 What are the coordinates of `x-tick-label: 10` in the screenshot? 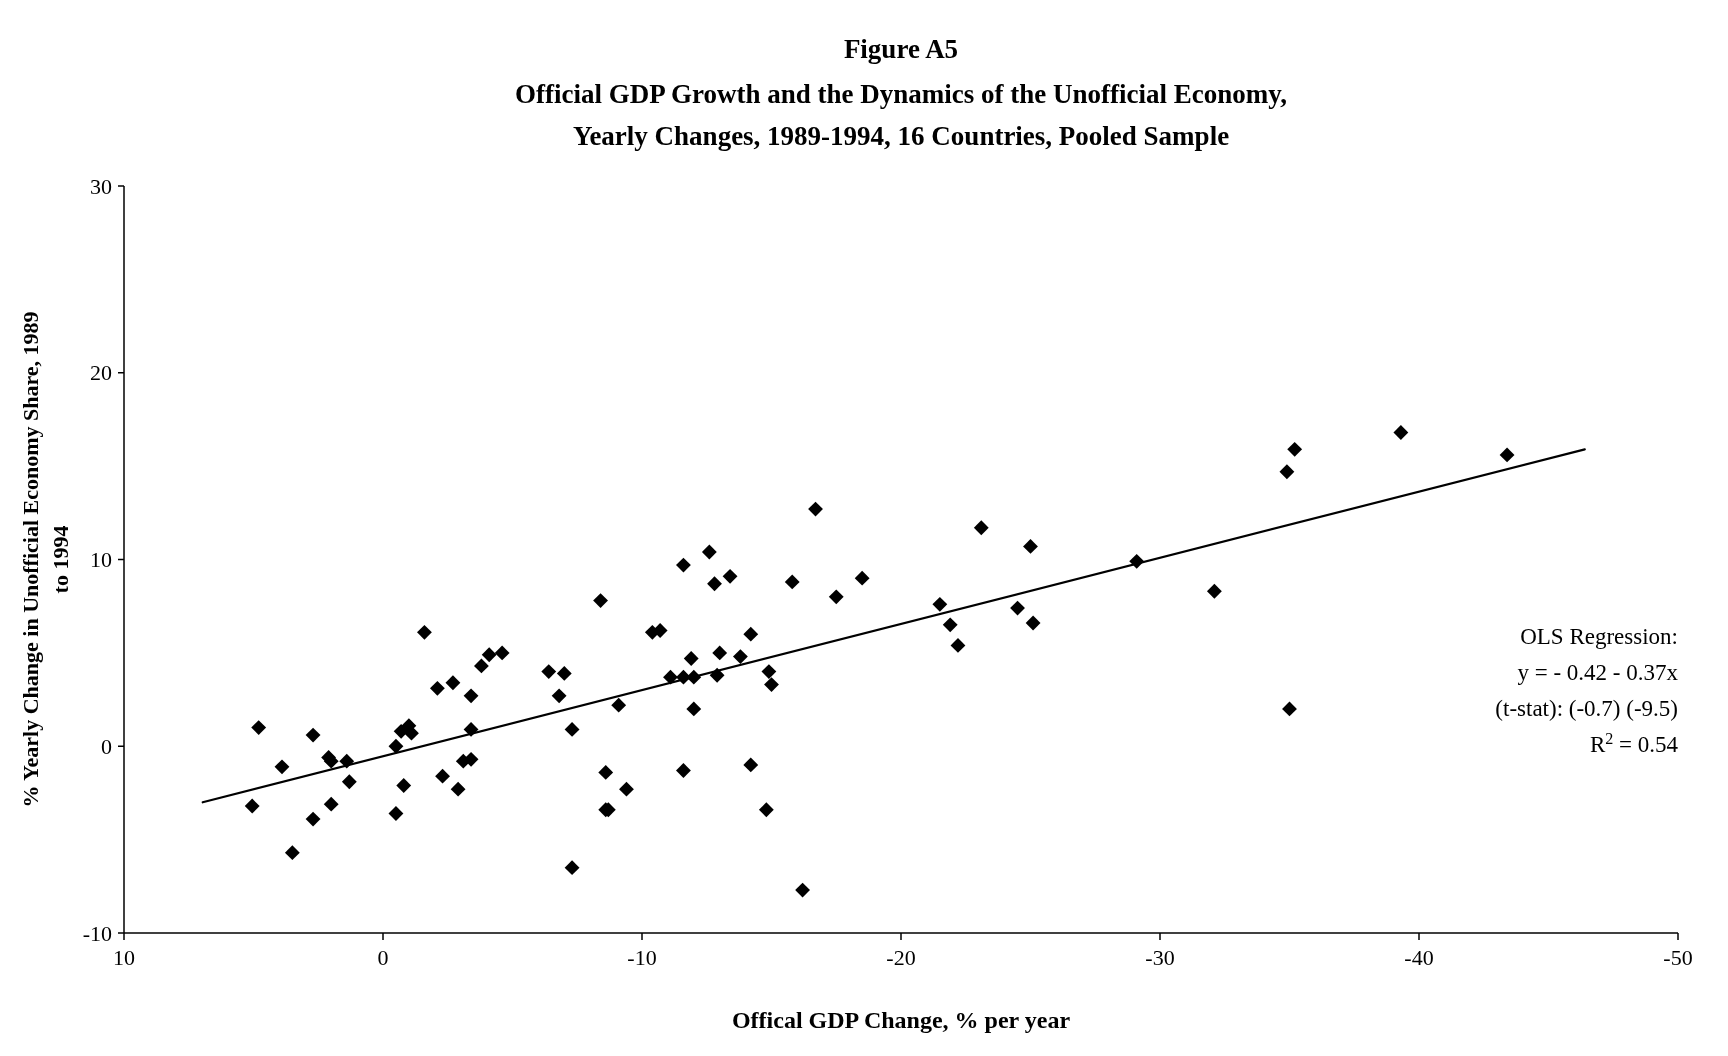 It's located at (124, 957).